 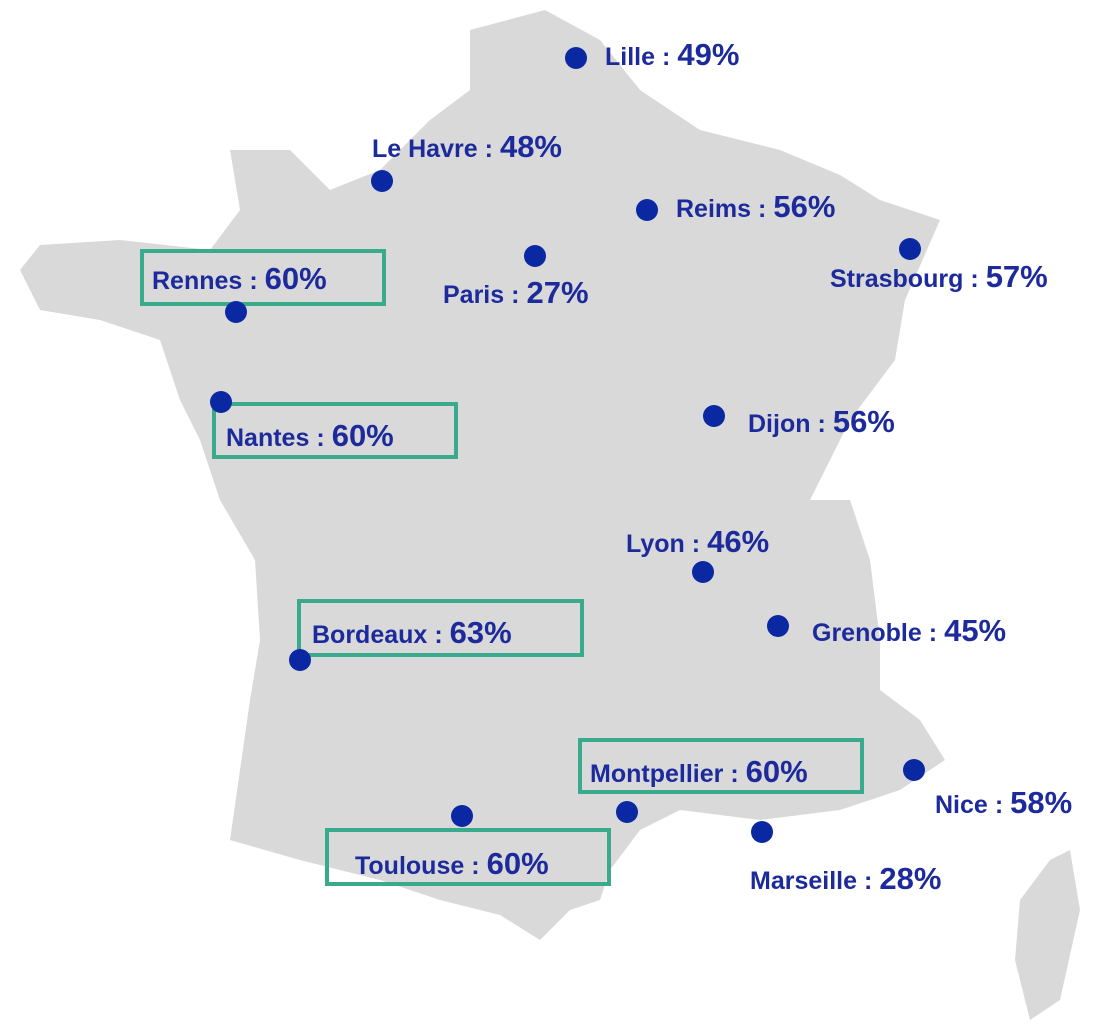 What do you see at coordinates (910, 878) in the screenshot?
I see `city-value: 28%` at bounding box center [910, 878].